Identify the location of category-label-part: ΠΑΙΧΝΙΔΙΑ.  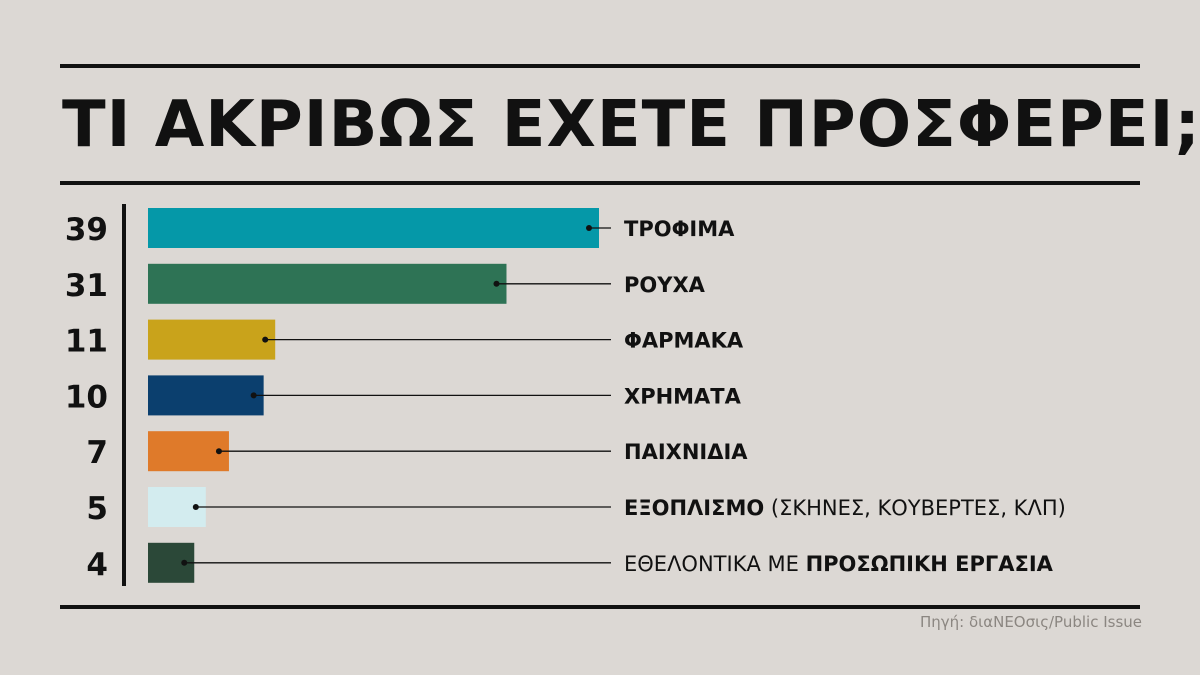
(686, 452).